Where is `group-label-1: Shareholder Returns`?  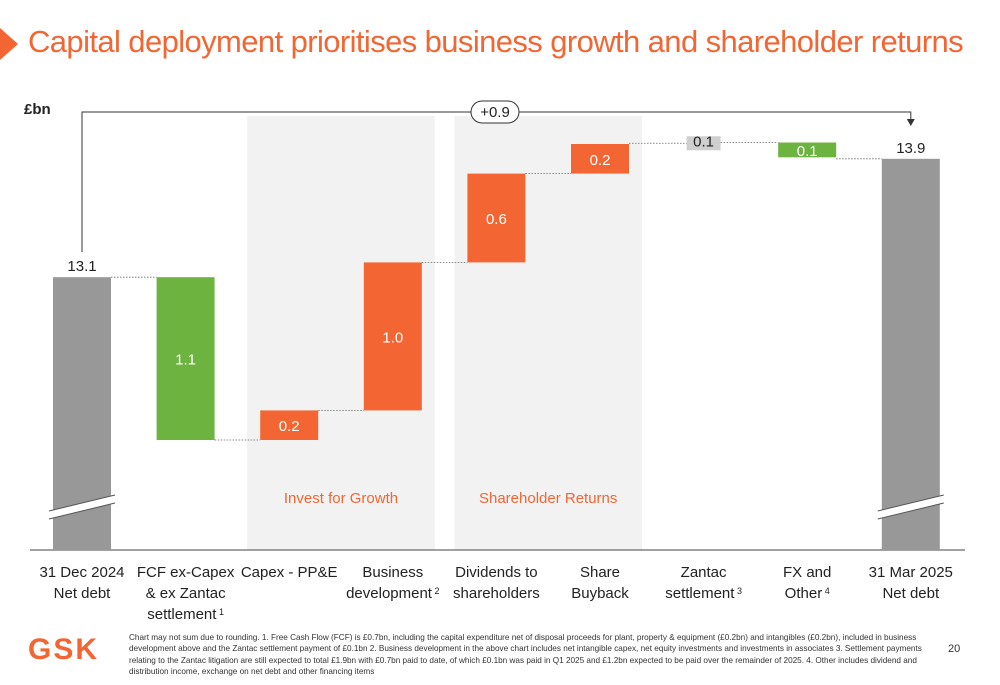 group-label-1: Shareholder Returns is located at coordinates (548, 498).